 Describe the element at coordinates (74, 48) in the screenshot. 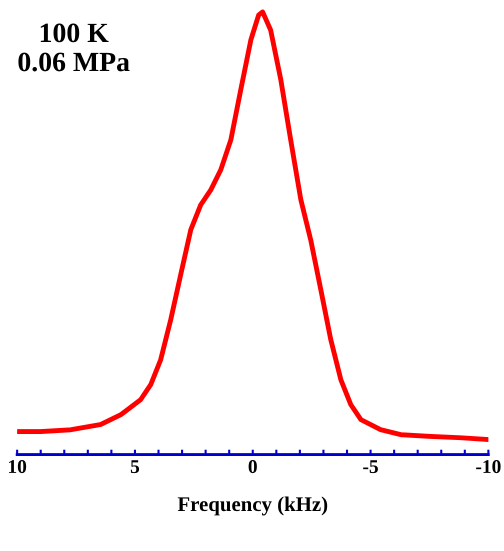

I see `annotation: 100 K 0.06 MPa` at that location.